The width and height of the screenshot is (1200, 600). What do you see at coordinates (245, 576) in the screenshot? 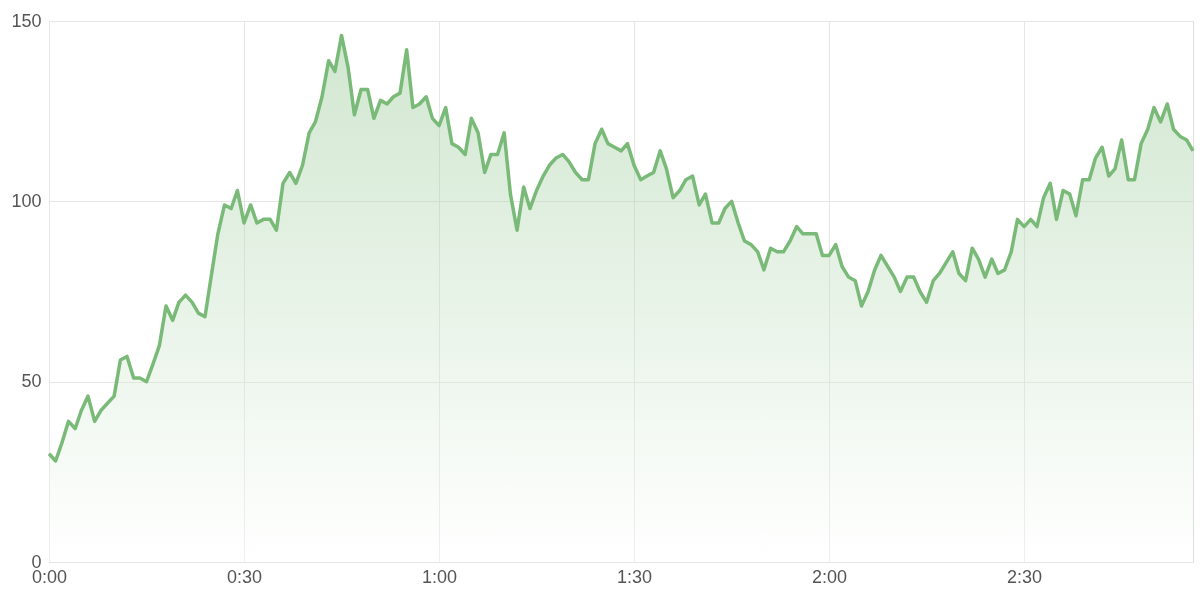
I see `x-tick-label: 0:30` at bounding box center [245, 576].